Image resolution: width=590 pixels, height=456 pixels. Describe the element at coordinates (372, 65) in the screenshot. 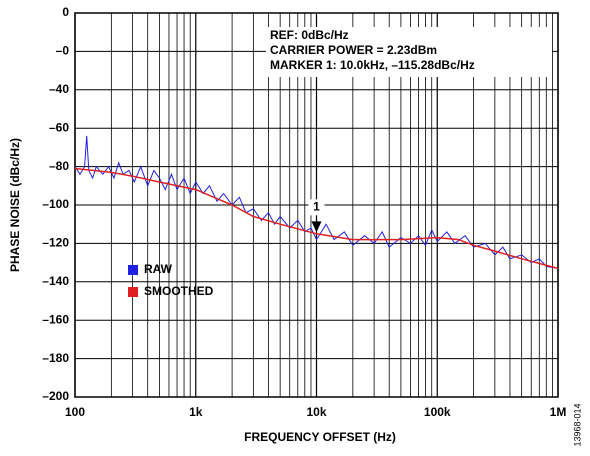

I see `annotation: MARKER 1: 10.0kHz, –115.28dBc/Hz` at that location.